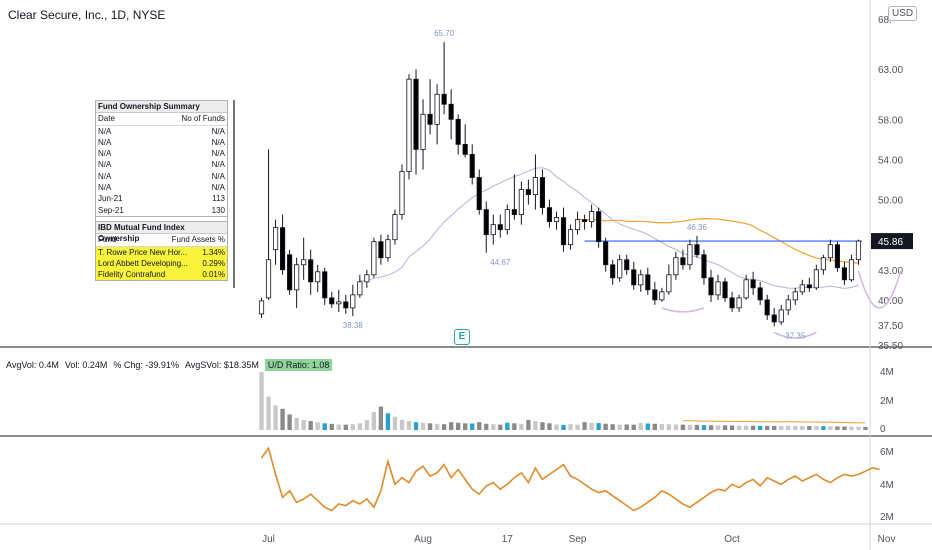 The image size is (932, 550). Describe the element at coordinates (879, 289) in the screenshot. I see `cup-pattern` at that location.